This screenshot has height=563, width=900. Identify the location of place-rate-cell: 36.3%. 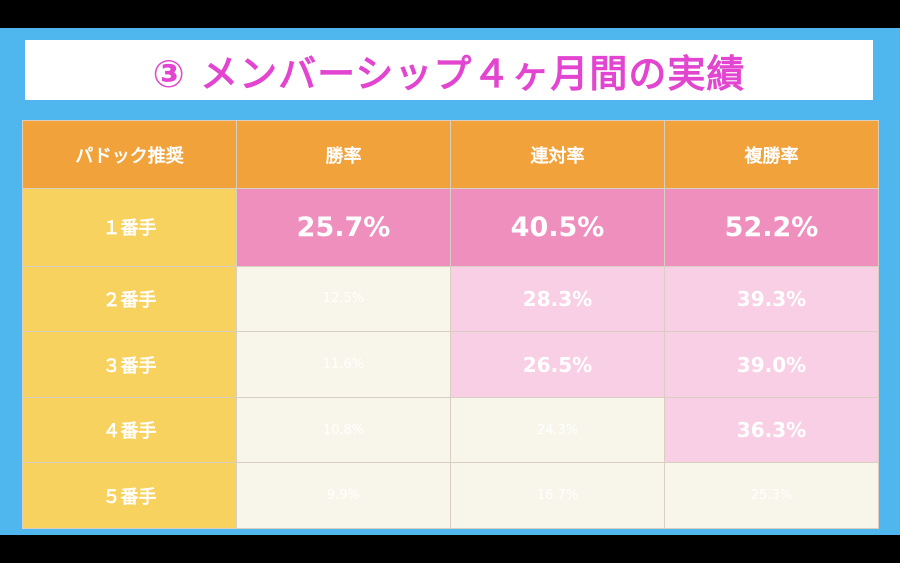
(771, 430).